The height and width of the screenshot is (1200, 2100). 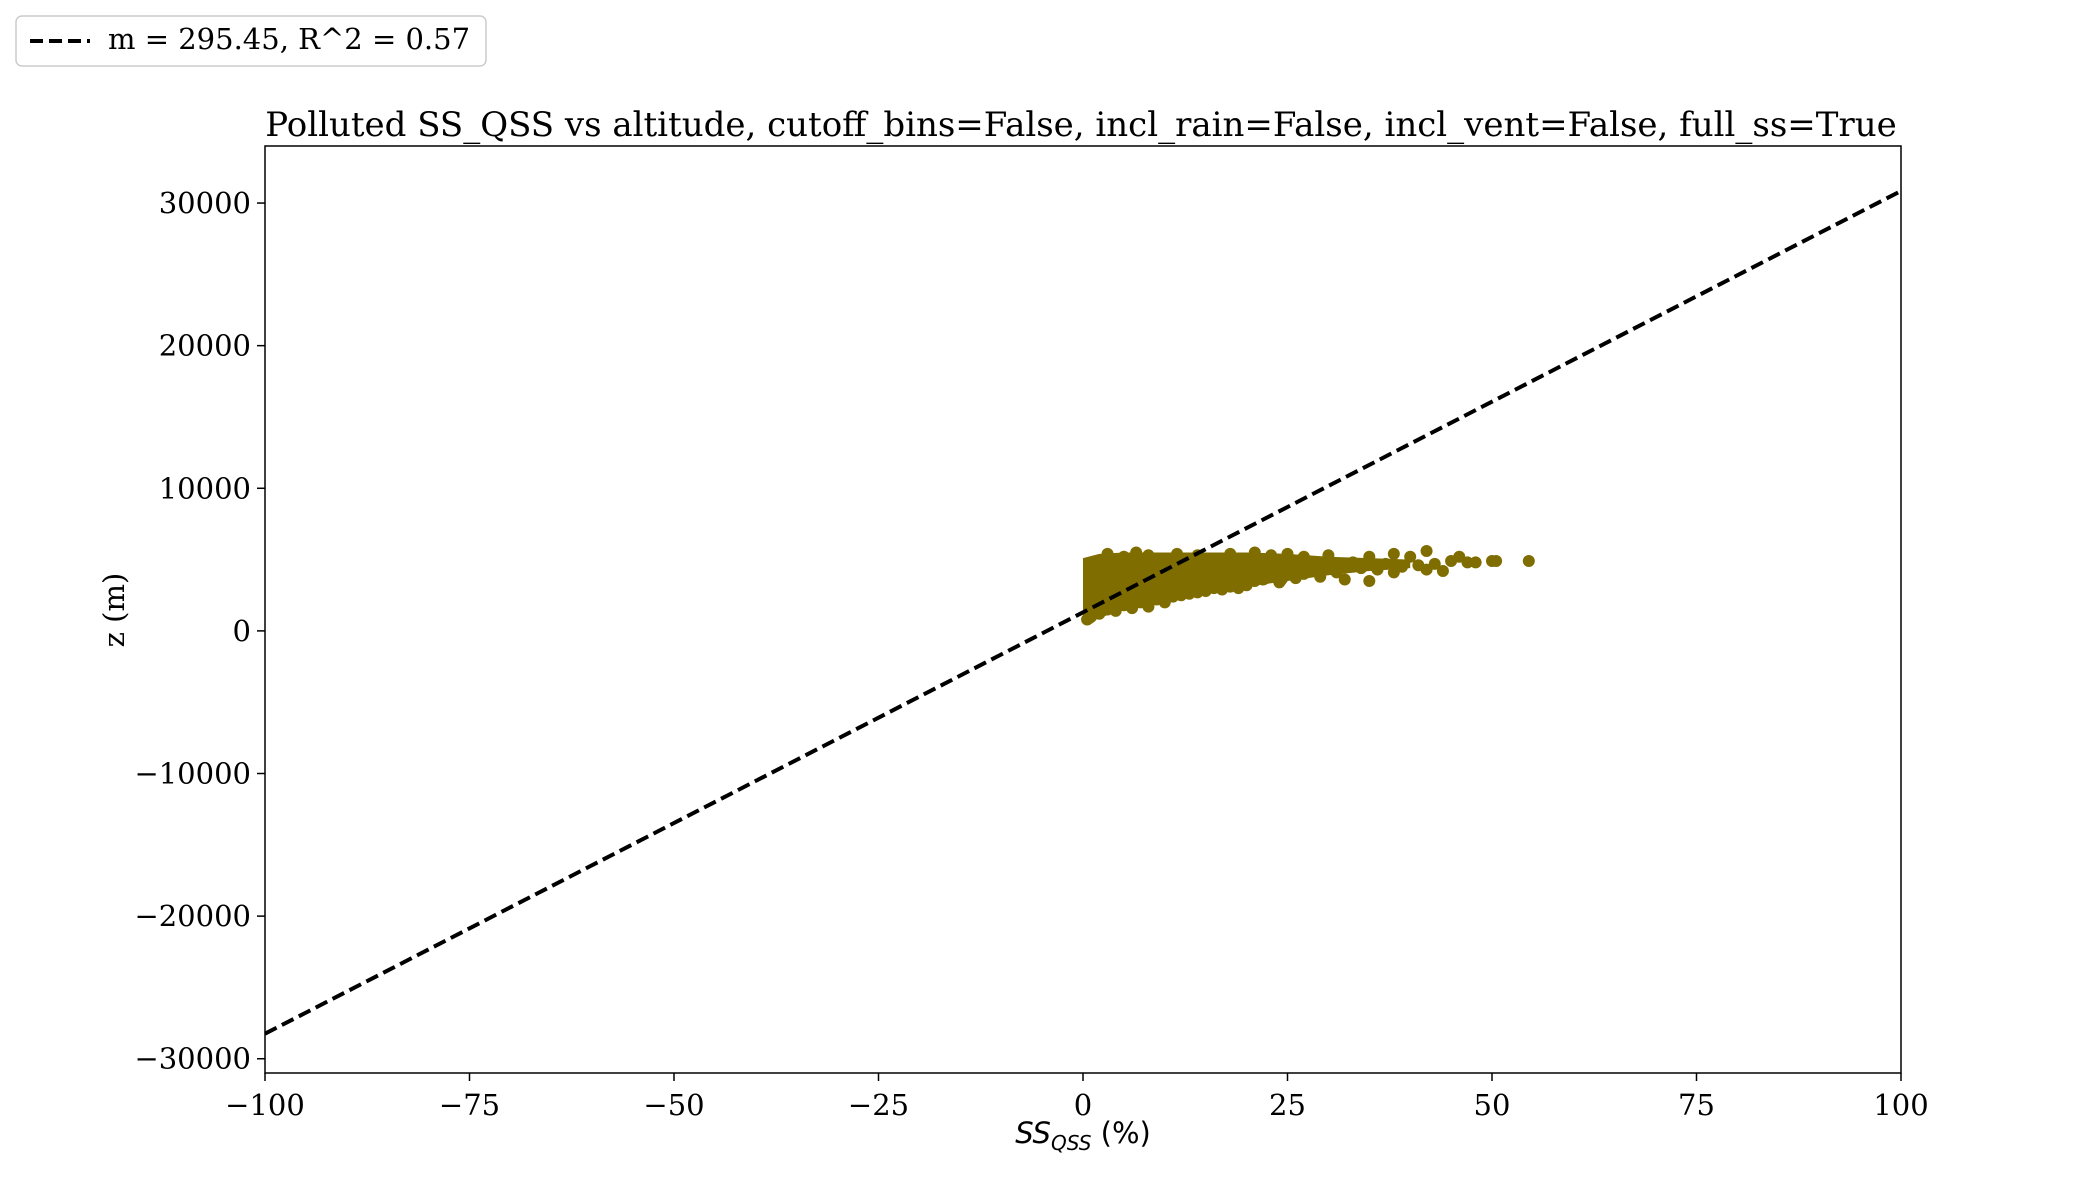 I want to click on x-tick-label: 0, so click(x=1083, y=1105).